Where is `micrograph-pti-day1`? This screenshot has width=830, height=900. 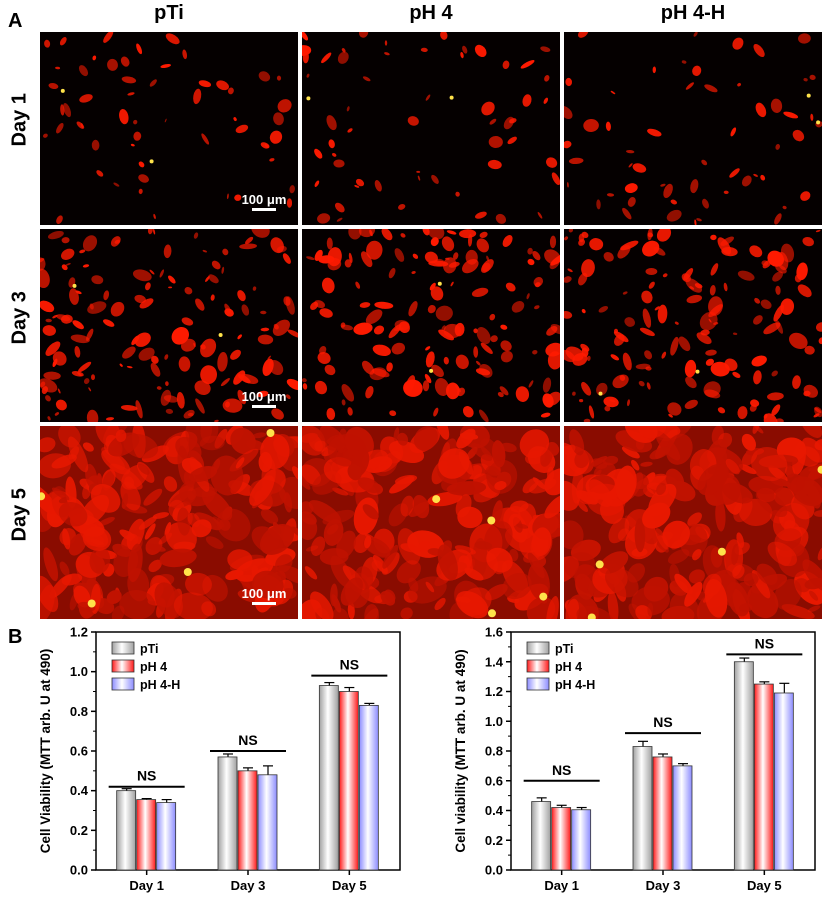 micrograph-pti-day1 is located at coordinates (169, 128).